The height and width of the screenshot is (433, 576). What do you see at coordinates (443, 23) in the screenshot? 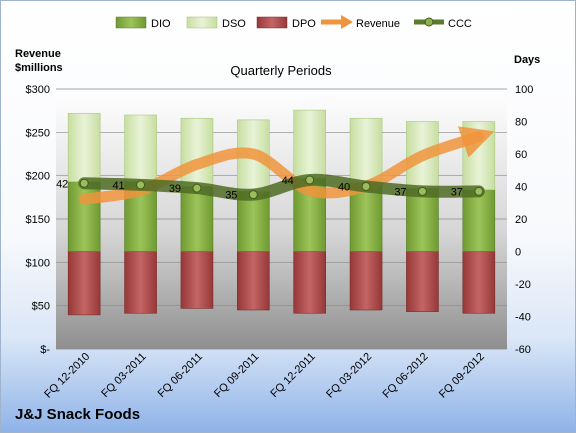
I see `legend-item-ccc: CCC` at bounding box center [443, 23].